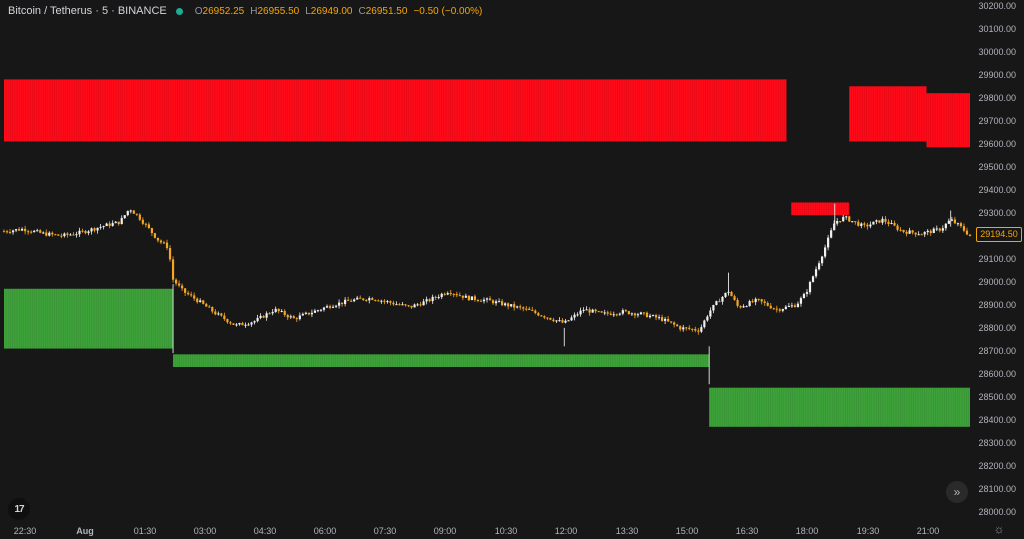  I want to click on open-value: 26952.25, so click(223, 11).